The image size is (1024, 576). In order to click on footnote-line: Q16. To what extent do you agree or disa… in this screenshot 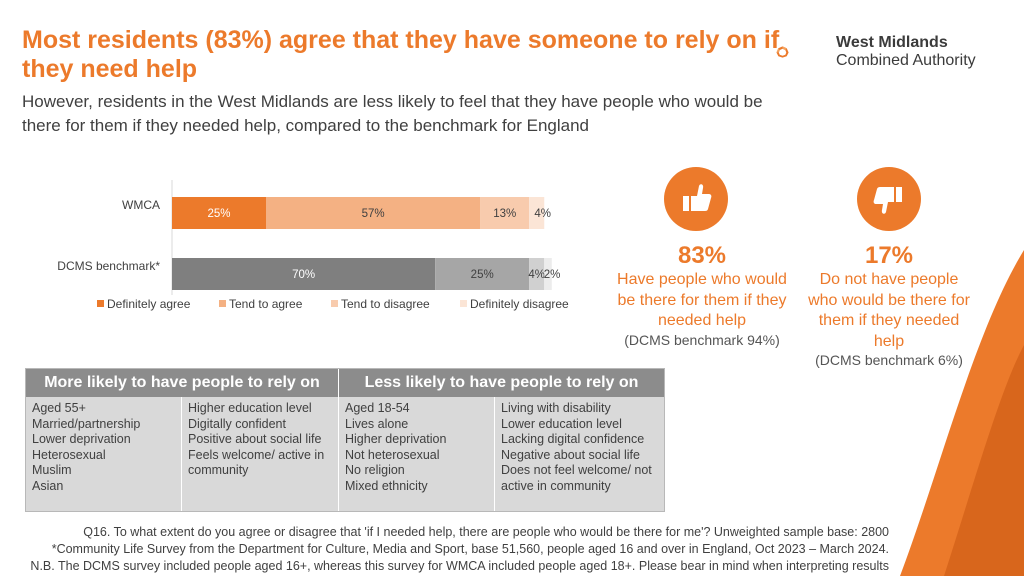, I will do `click(486, 532)`.